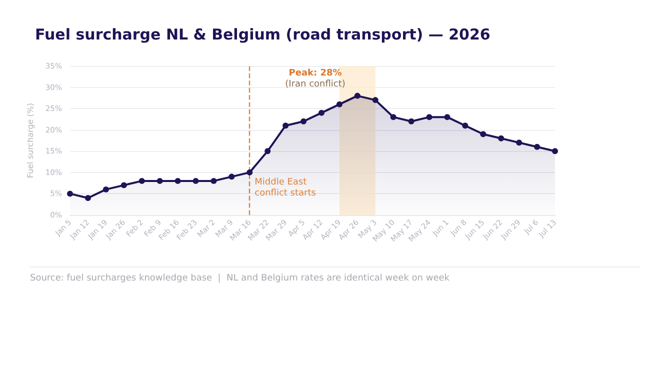  What do you see at coordinates (315, 79) in the screenshot?
I see `annotation: Peak: 28% (Iran conflict)` at bounding box center [315, 79].